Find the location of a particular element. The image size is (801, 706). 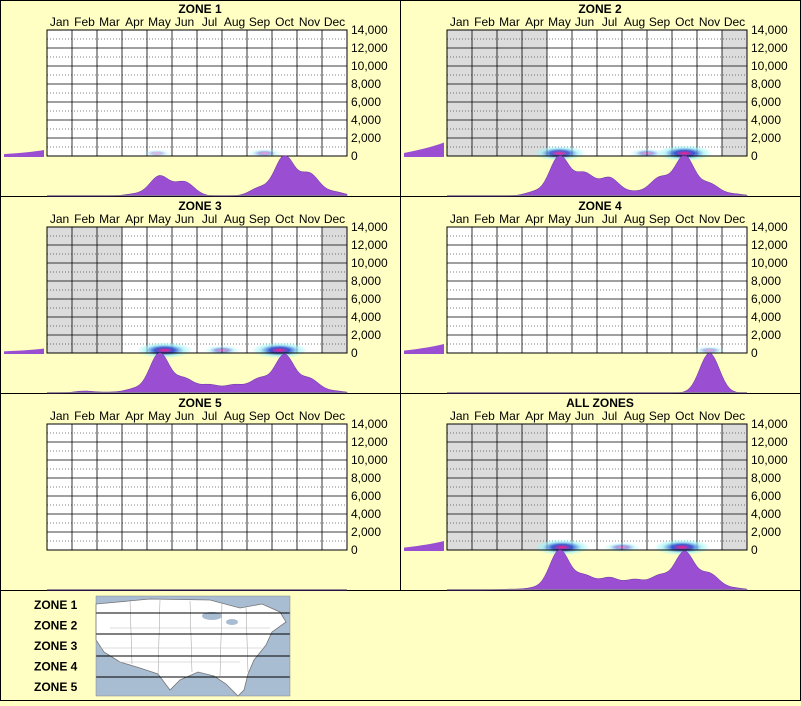

us-map is located at coordinates (193, 646).